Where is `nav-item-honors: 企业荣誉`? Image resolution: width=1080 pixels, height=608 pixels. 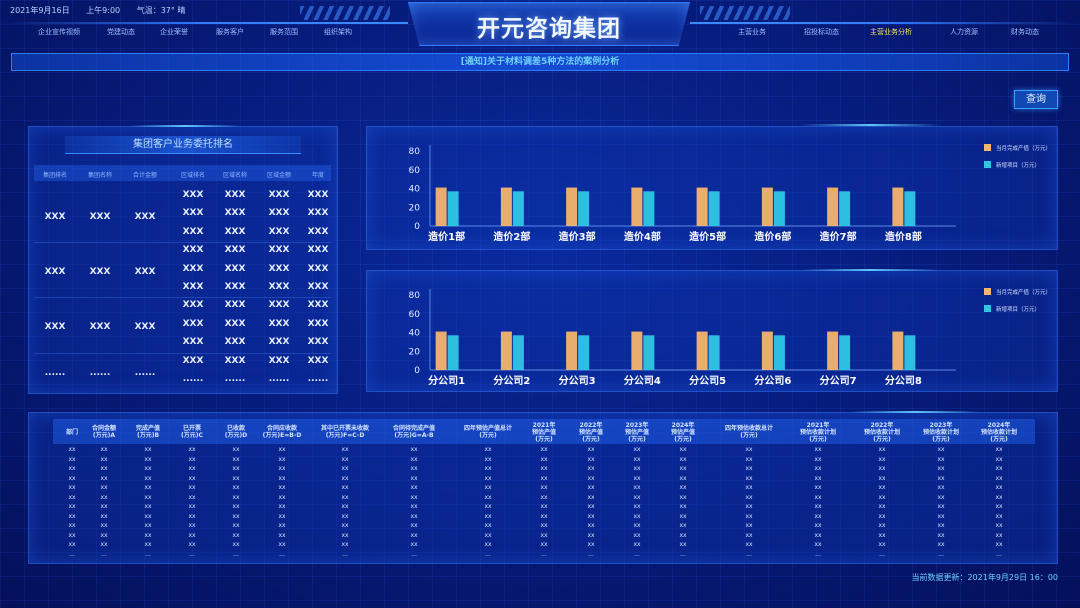
nav-item-honors: 企业荣誉 is located at coordinates (174, 32).